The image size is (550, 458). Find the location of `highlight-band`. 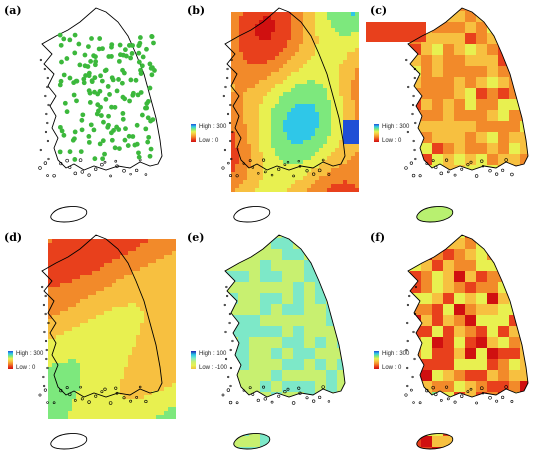

highlight-band is located at coordinates (396, 32).